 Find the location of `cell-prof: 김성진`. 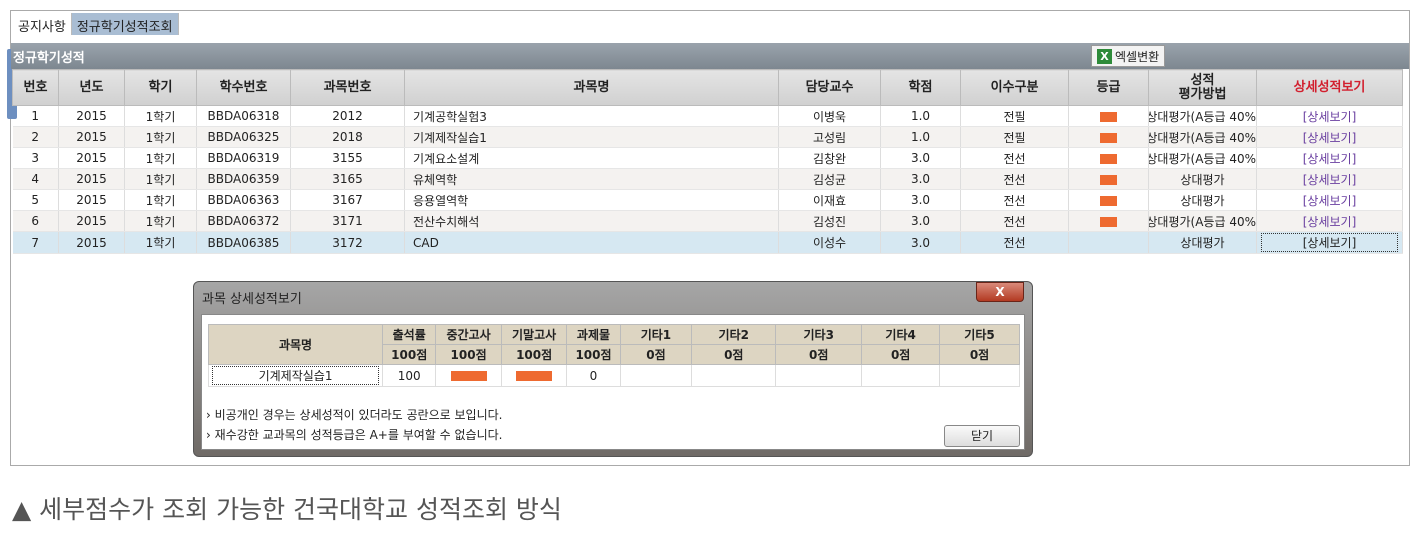

cell-prof: 김성진 is located at coordinates (829, 221).